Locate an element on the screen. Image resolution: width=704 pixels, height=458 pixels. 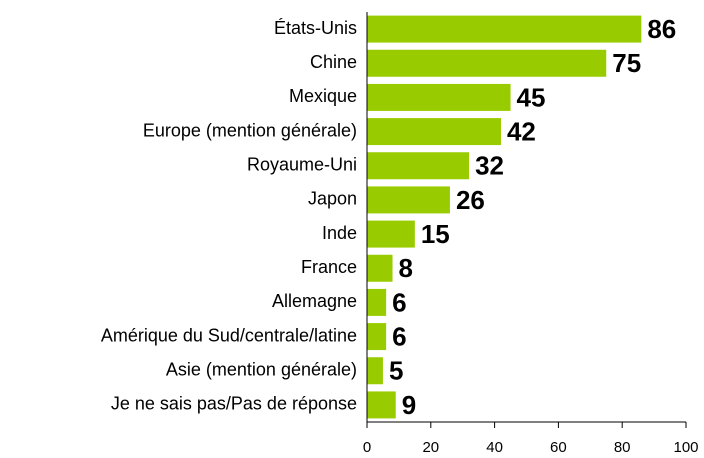
value-label: 86 is located at coordinates (661, 29).